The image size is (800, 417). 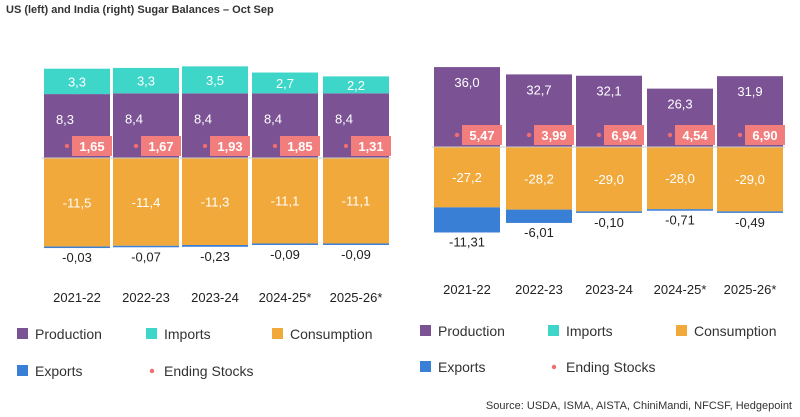 I want to click on x-tick-label: 2025-26*, so click(x=356, y=297).